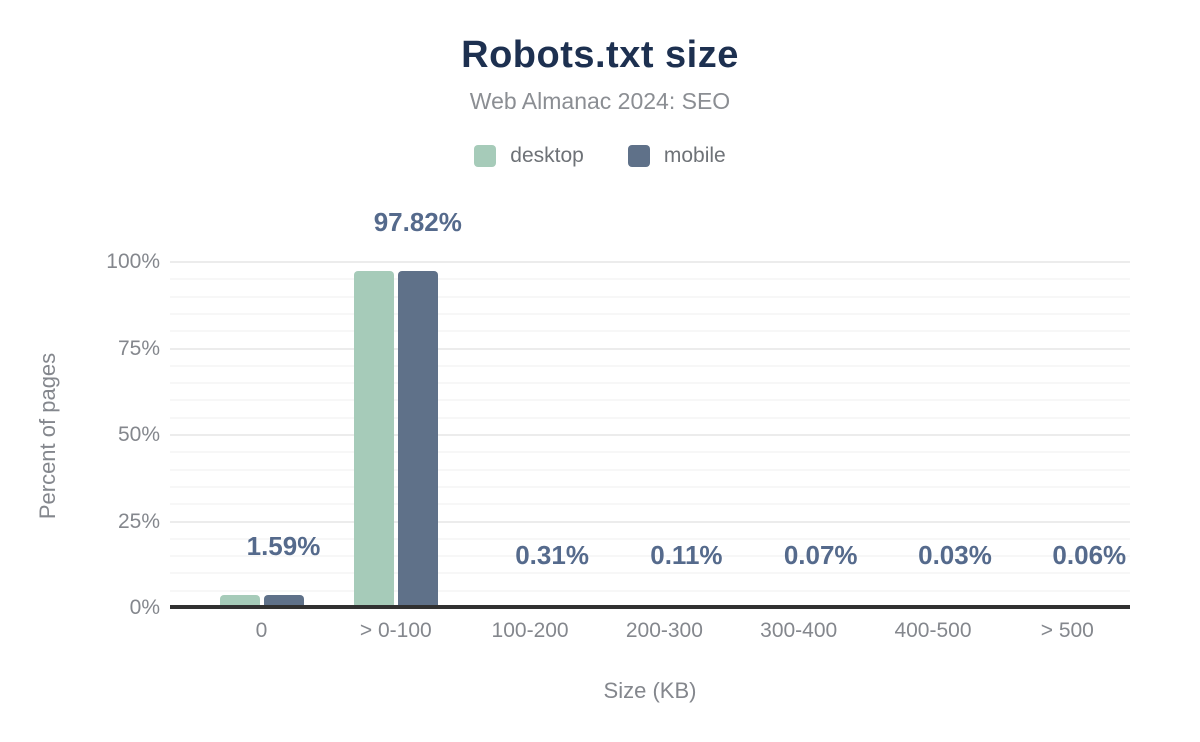 This screenshot has width=1200, height=742. Describe the element at coordinates (144, 607) in the screenshot. I see `y-axis-tick-label: 0%` at that location.